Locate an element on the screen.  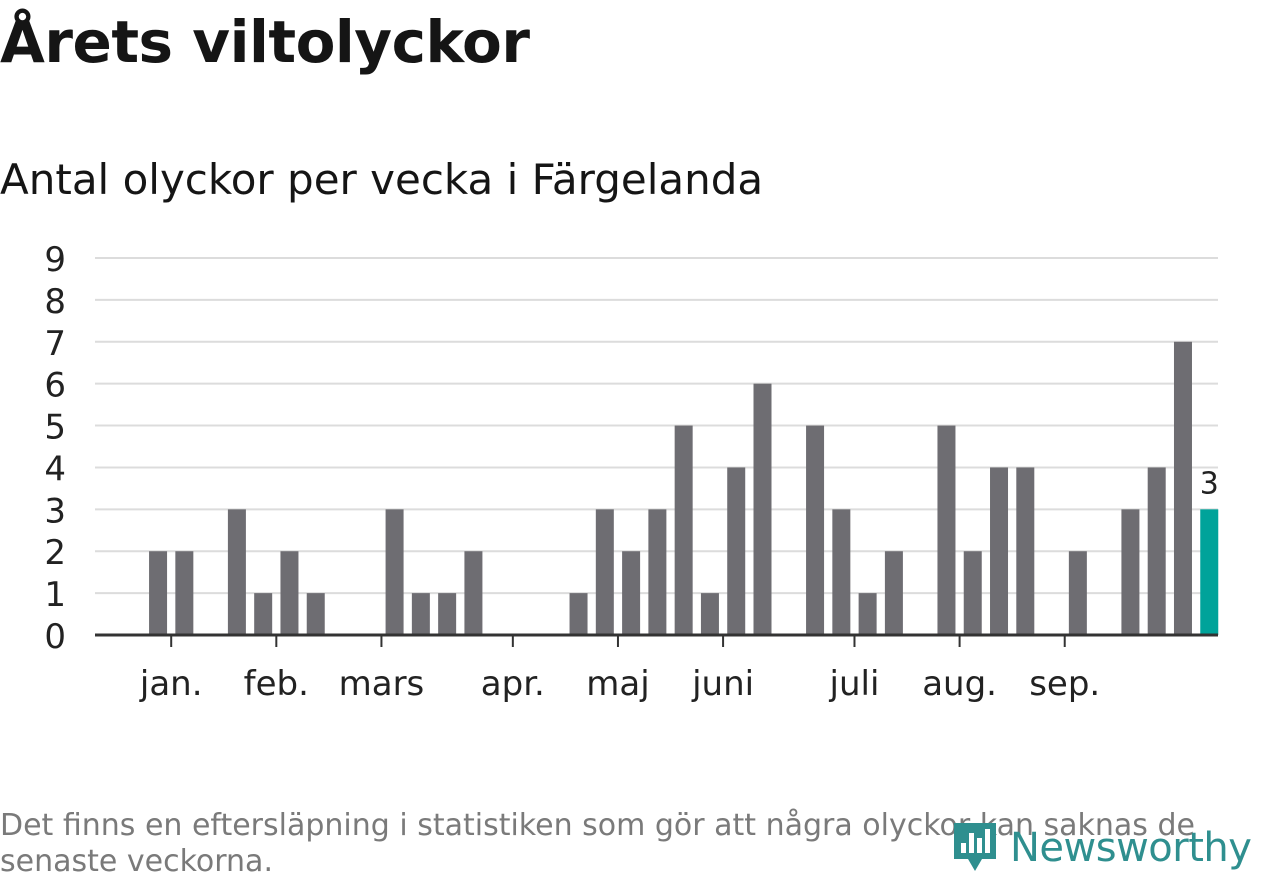
newsworthy-logo: Newsworthy is located at coordinates (1101, 848).